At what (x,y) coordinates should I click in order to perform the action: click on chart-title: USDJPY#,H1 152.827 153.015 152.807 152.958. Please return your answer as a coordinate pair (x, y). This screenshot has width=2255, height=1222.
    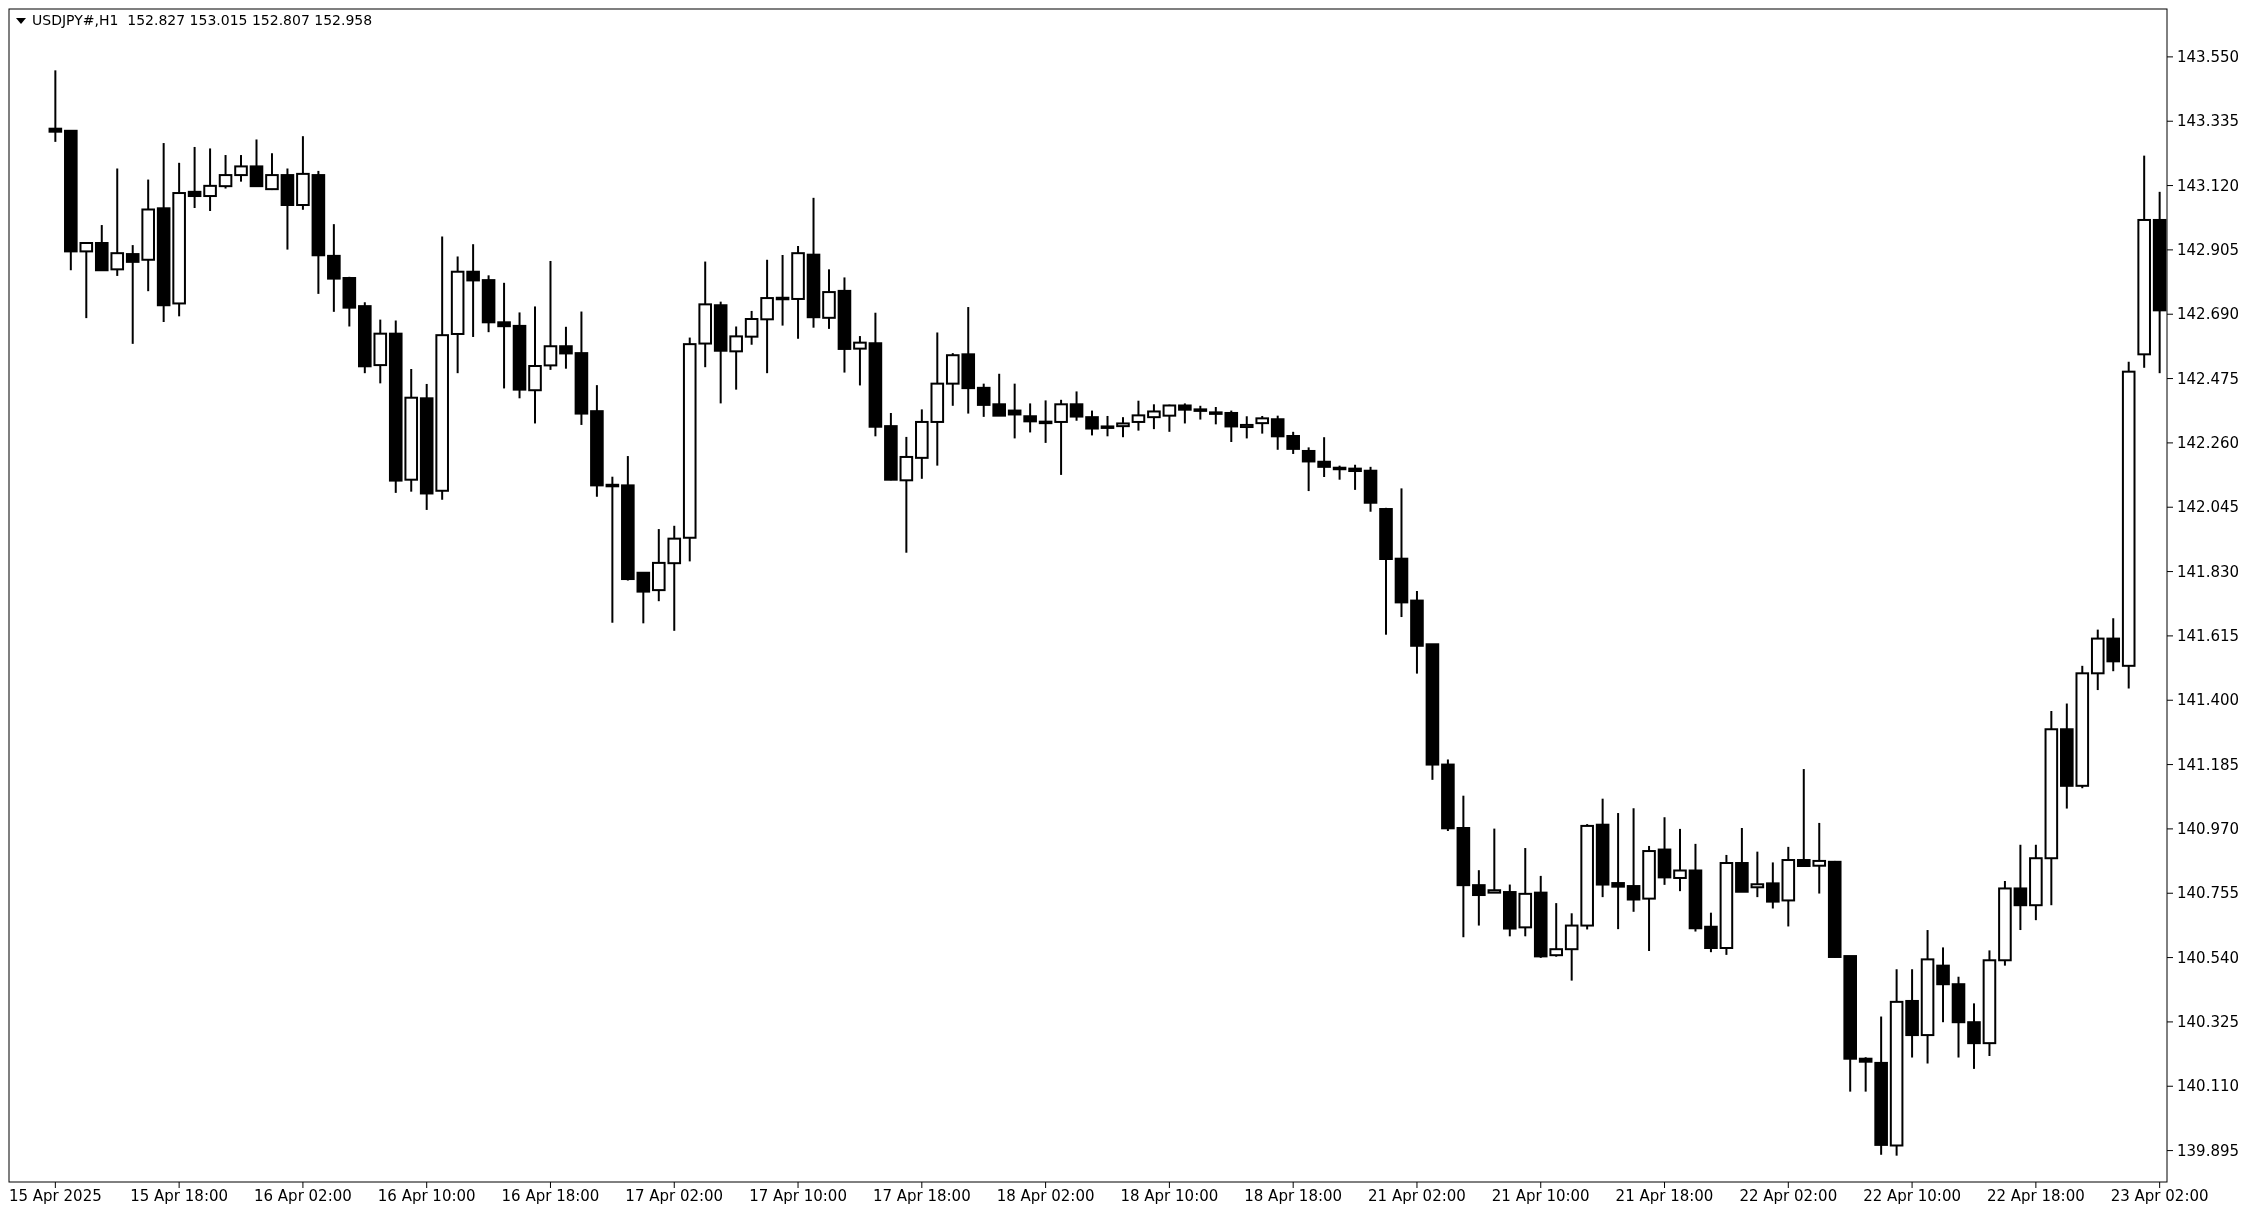
    Looking at the image, I should click on (202, 20).